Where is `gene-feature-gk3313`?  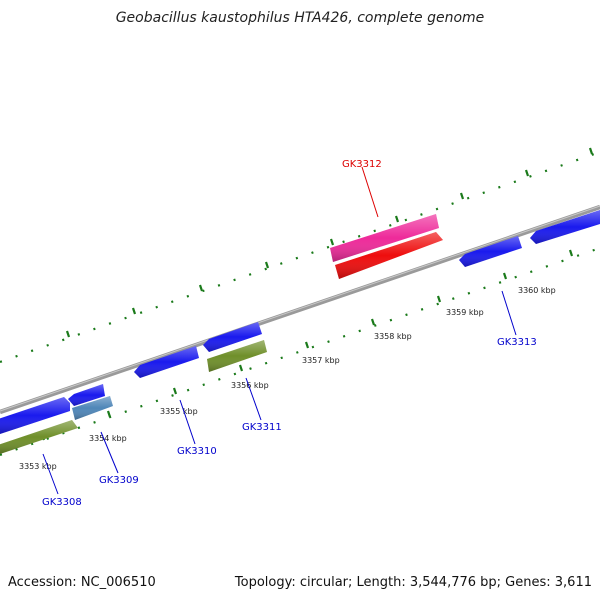 gene-feature-gk3313 is located at coordinates (529, 238).